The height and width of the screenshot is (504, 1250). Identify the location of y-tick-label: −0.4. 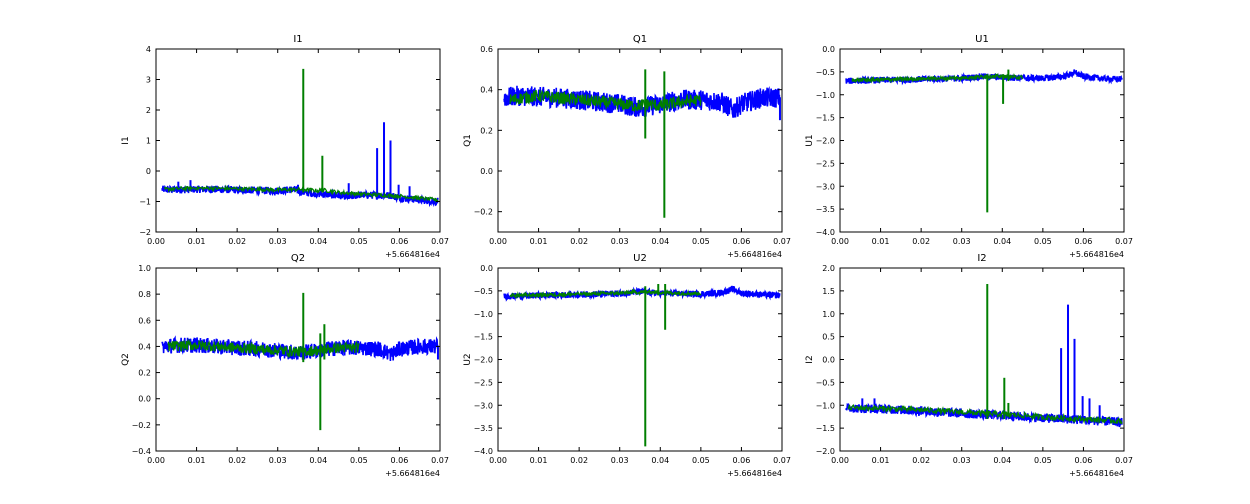
(141, 451).